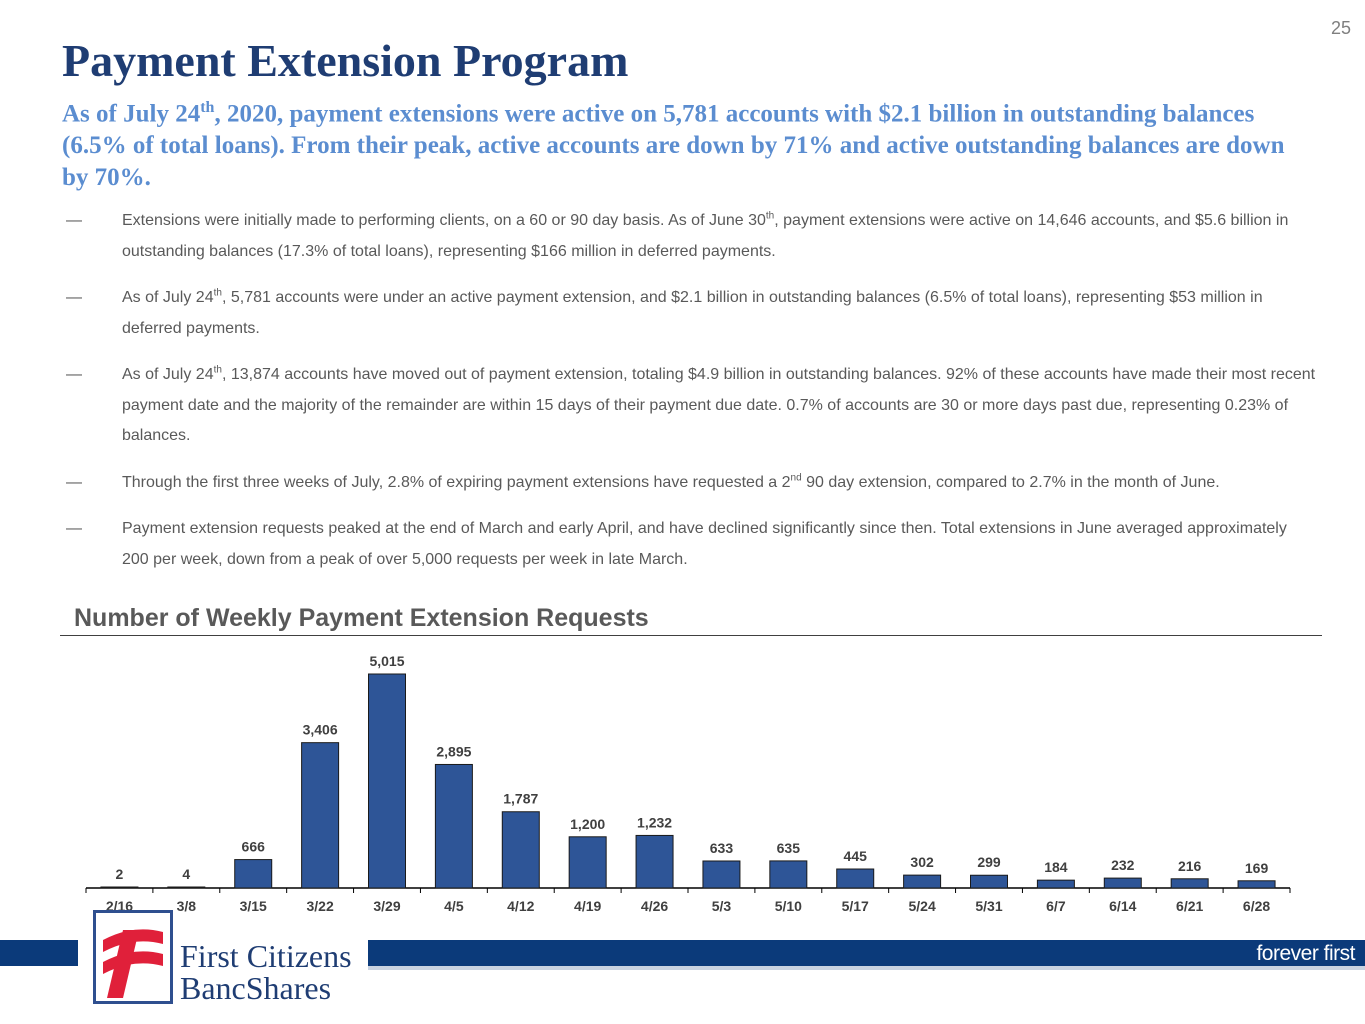  I want to click on x-tick-label: 5/17, so click(855, 906).